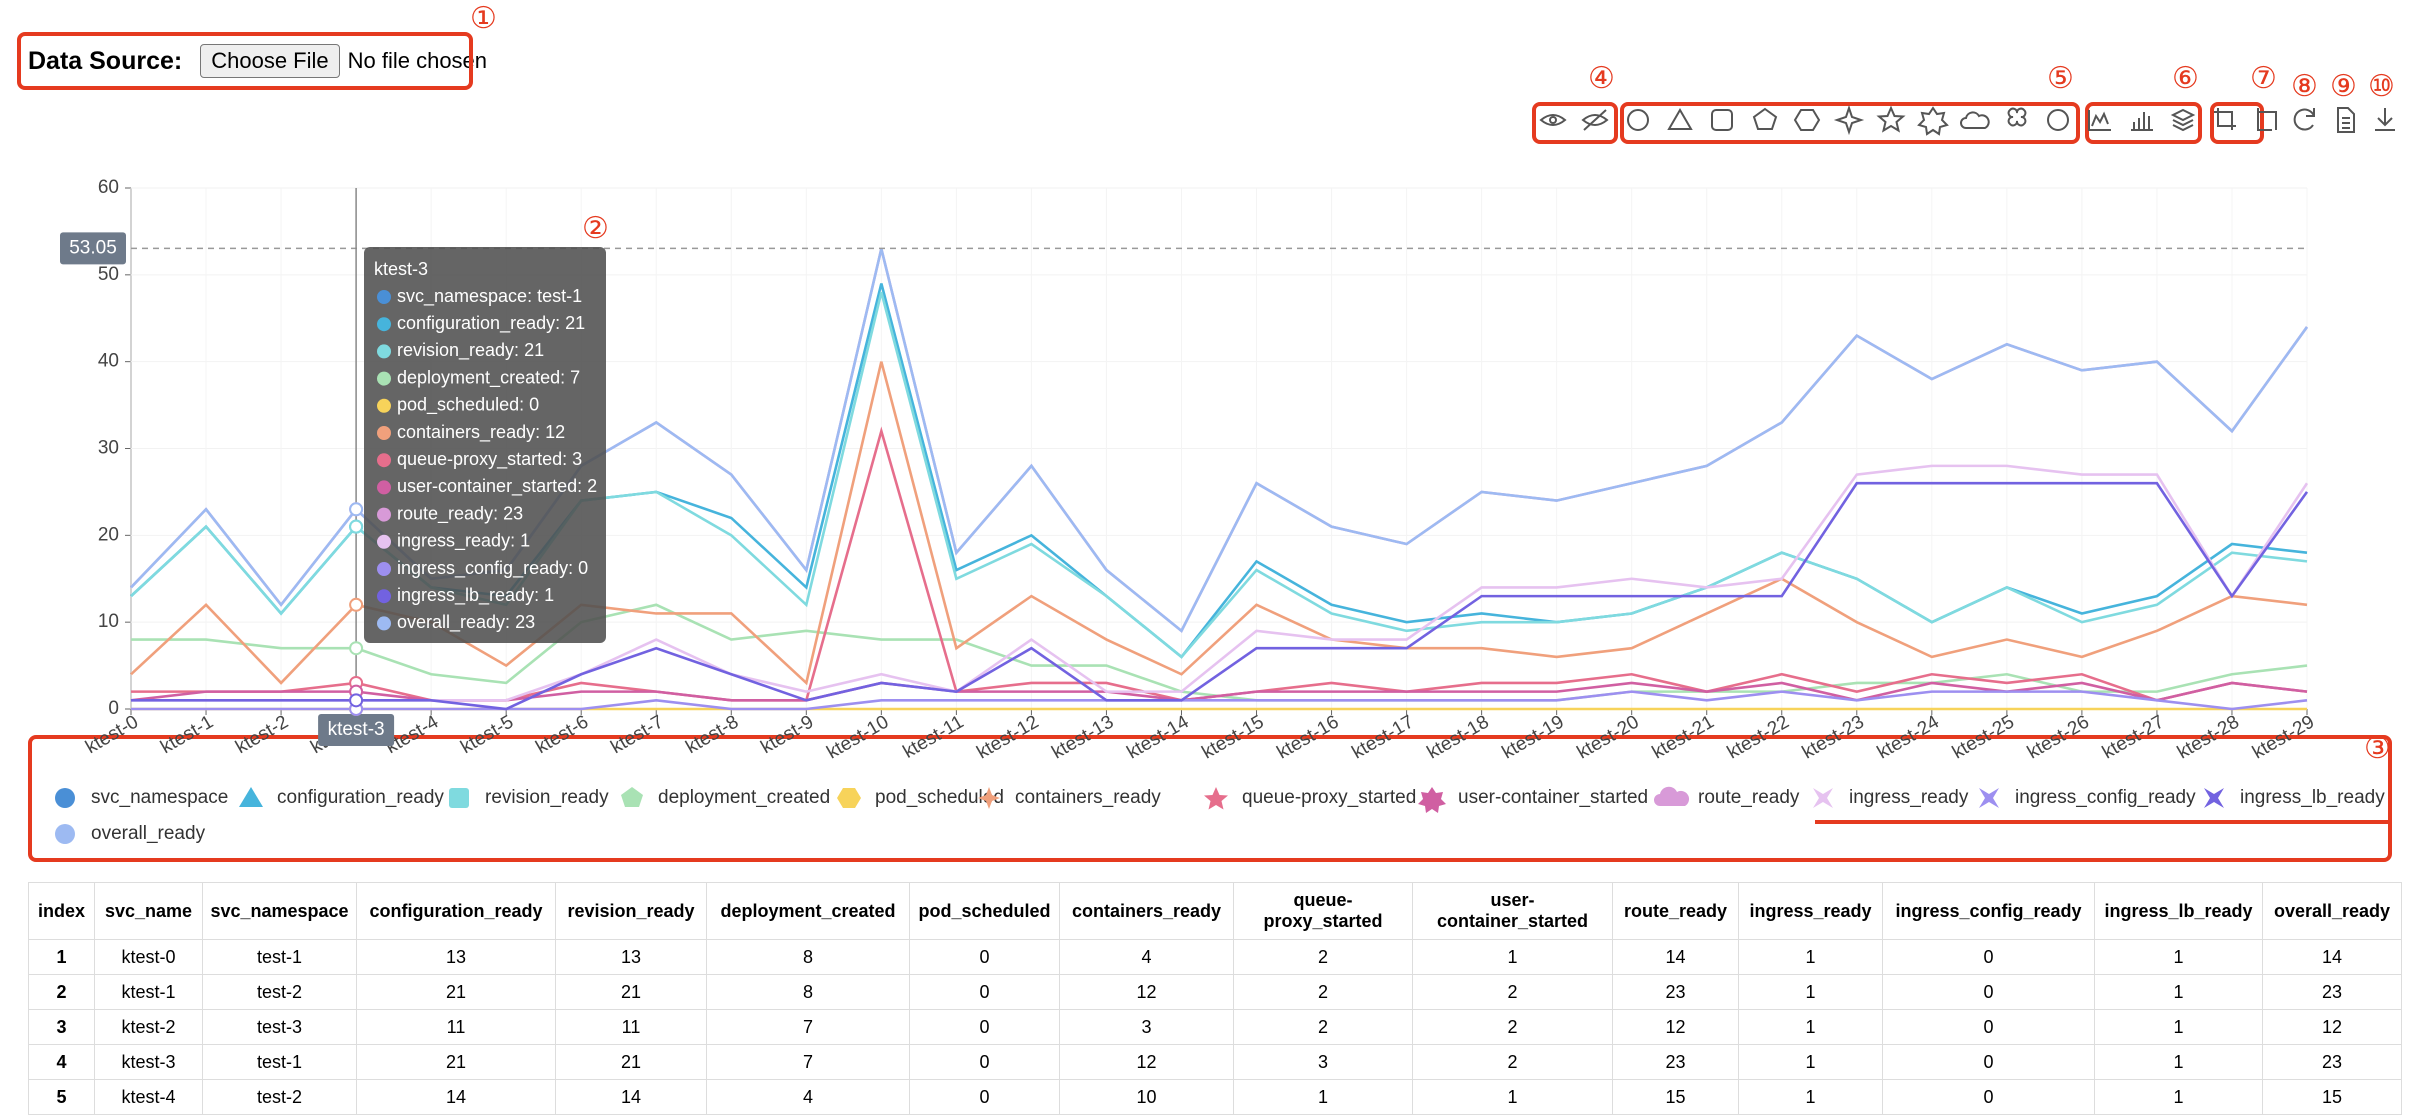 The width and height of the screenshot is (2416, 1118). I want to click on annotation-number: ⑦, so click(2263, 78).